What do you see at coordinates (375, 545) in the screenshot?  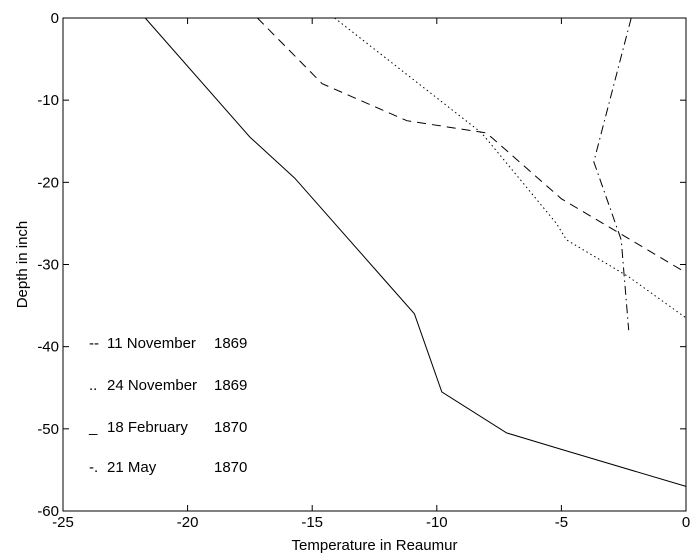 I see `x-axis-label: Temperature in Reaumur` at bounding box center [375, 545].